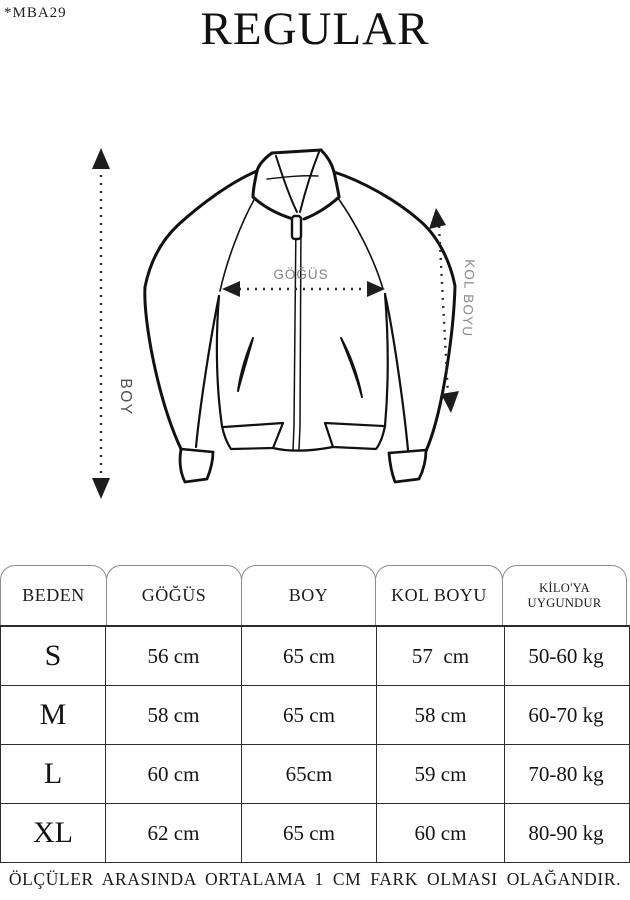 The width and height of the screenshot is (630, 900). I want to click on kol-boyu-label: KOL BOYU, so click(469, 298).